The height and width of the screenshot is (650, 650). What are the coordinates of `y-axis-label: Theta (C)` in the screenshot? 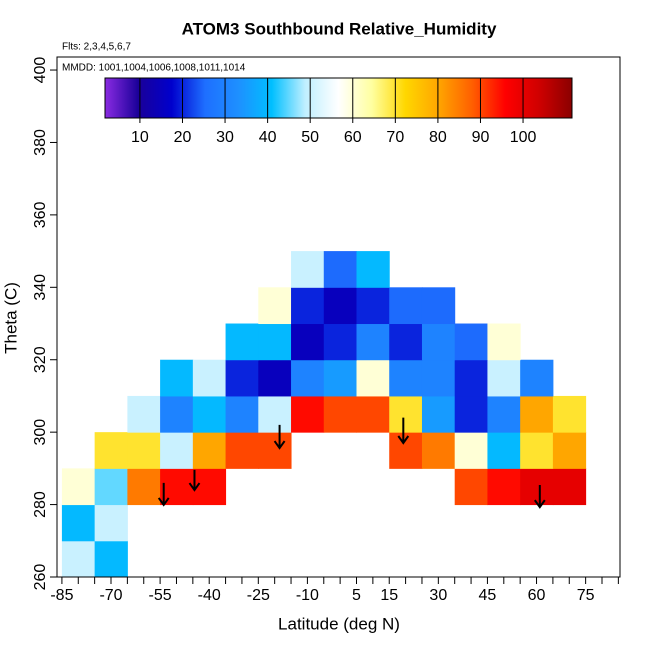 It's located at (10, 318).